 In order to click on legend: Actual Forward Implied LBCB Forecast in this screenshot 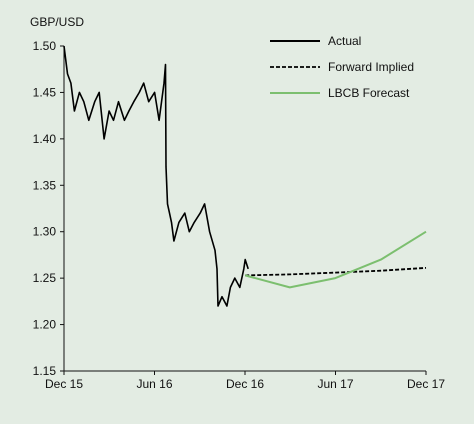, I will do `click(342, 67)`.